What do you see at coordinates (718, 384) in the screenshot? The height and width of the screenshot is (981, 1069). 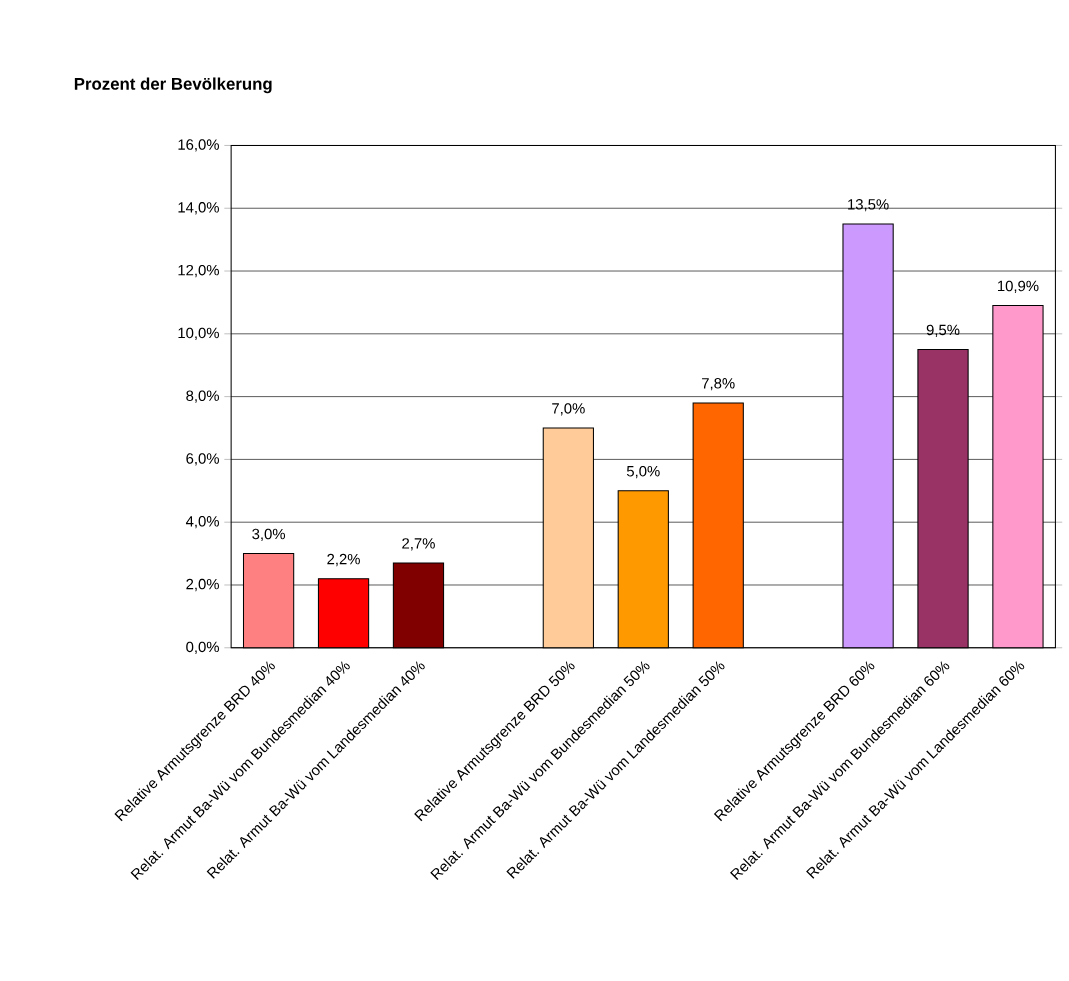 I see `data-label: 7,8%` at bounding box center [718, 384].